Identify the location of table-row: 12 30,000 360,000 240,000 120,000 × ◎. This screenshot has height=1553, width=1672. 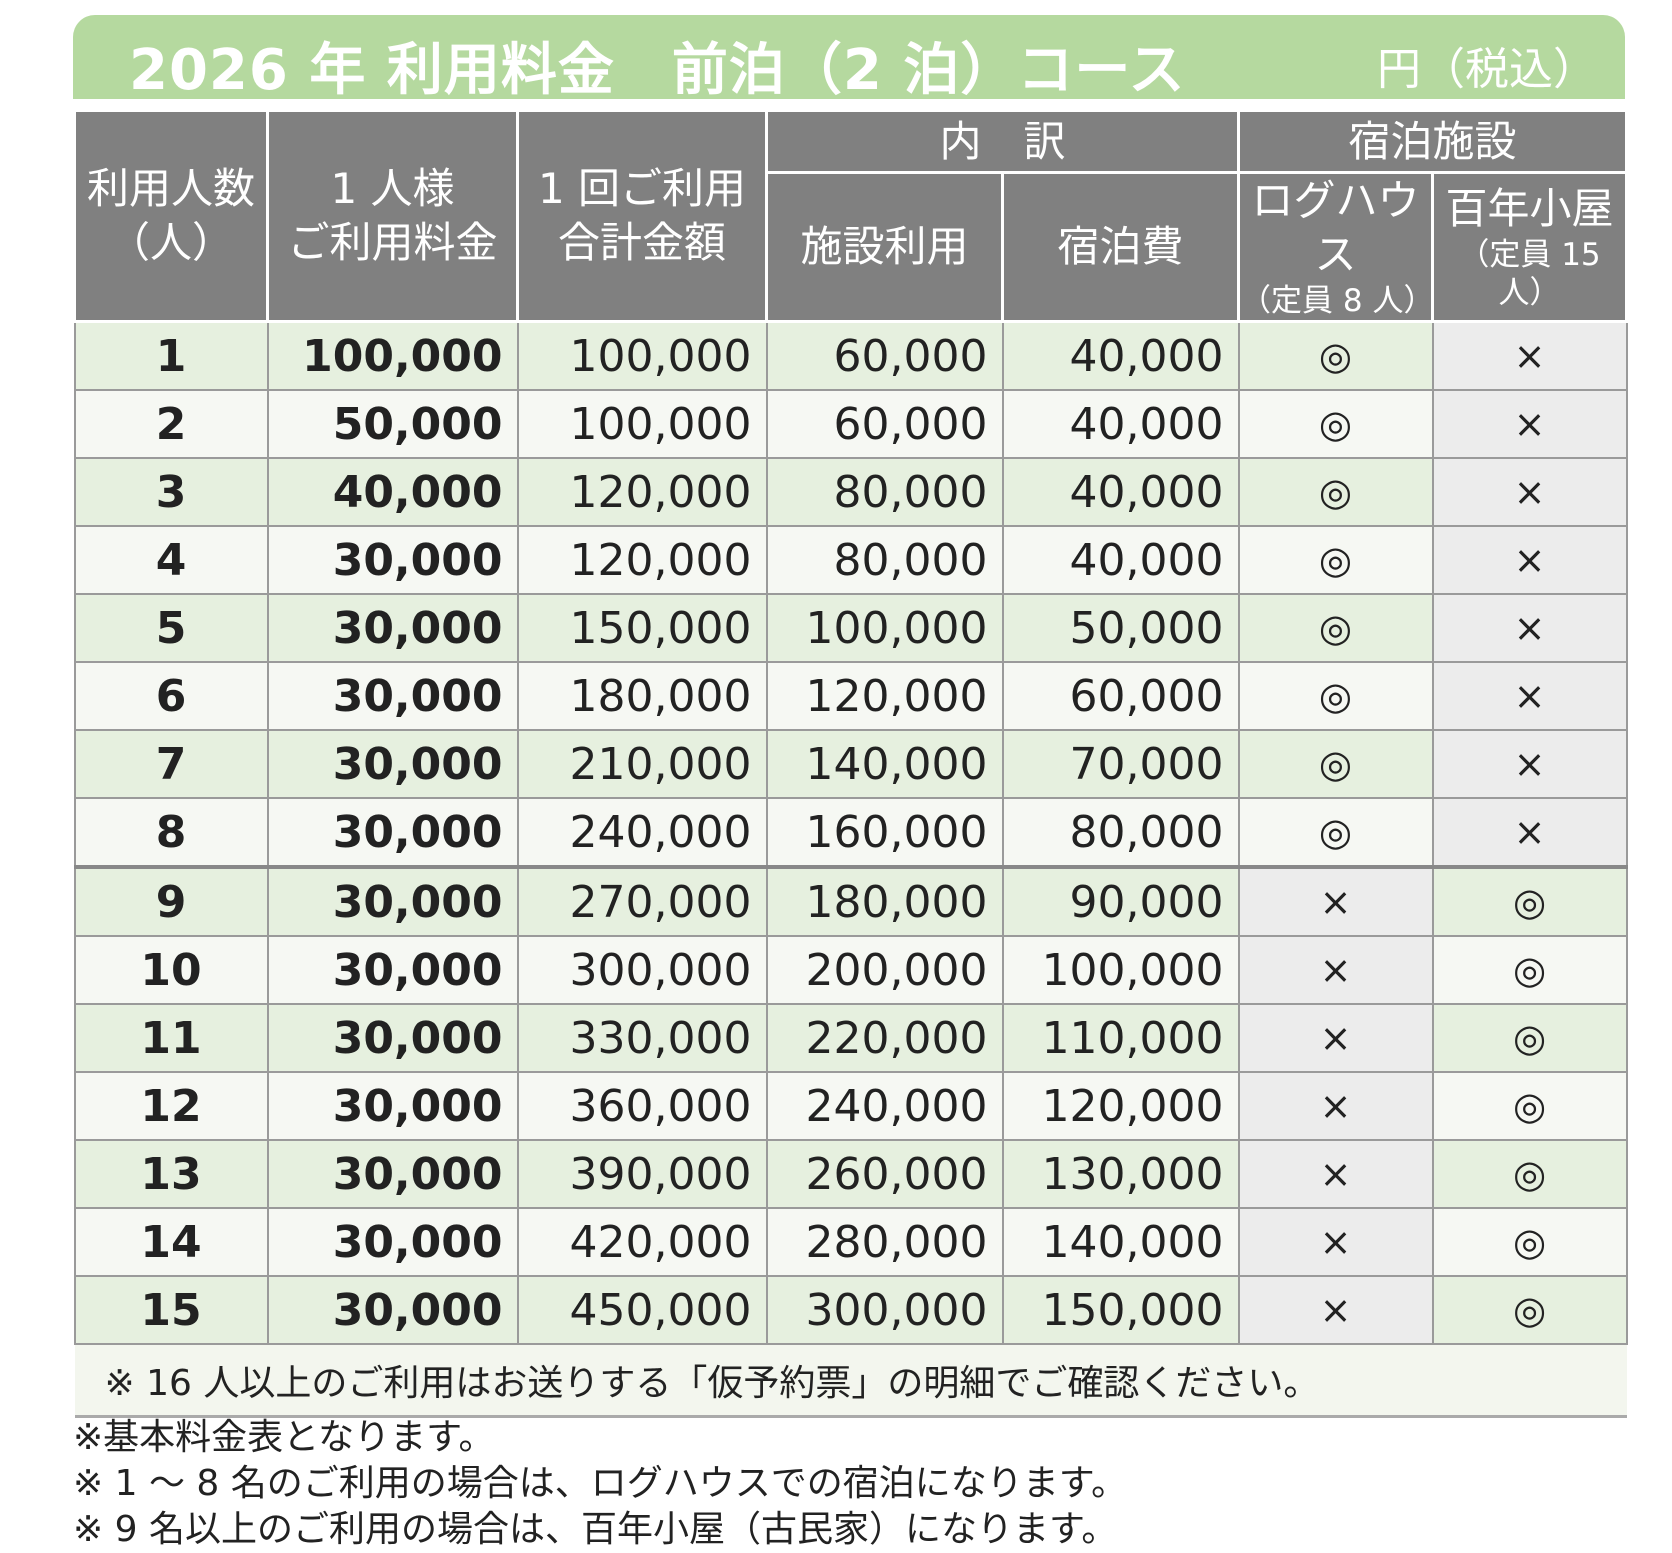
(850, 1106).